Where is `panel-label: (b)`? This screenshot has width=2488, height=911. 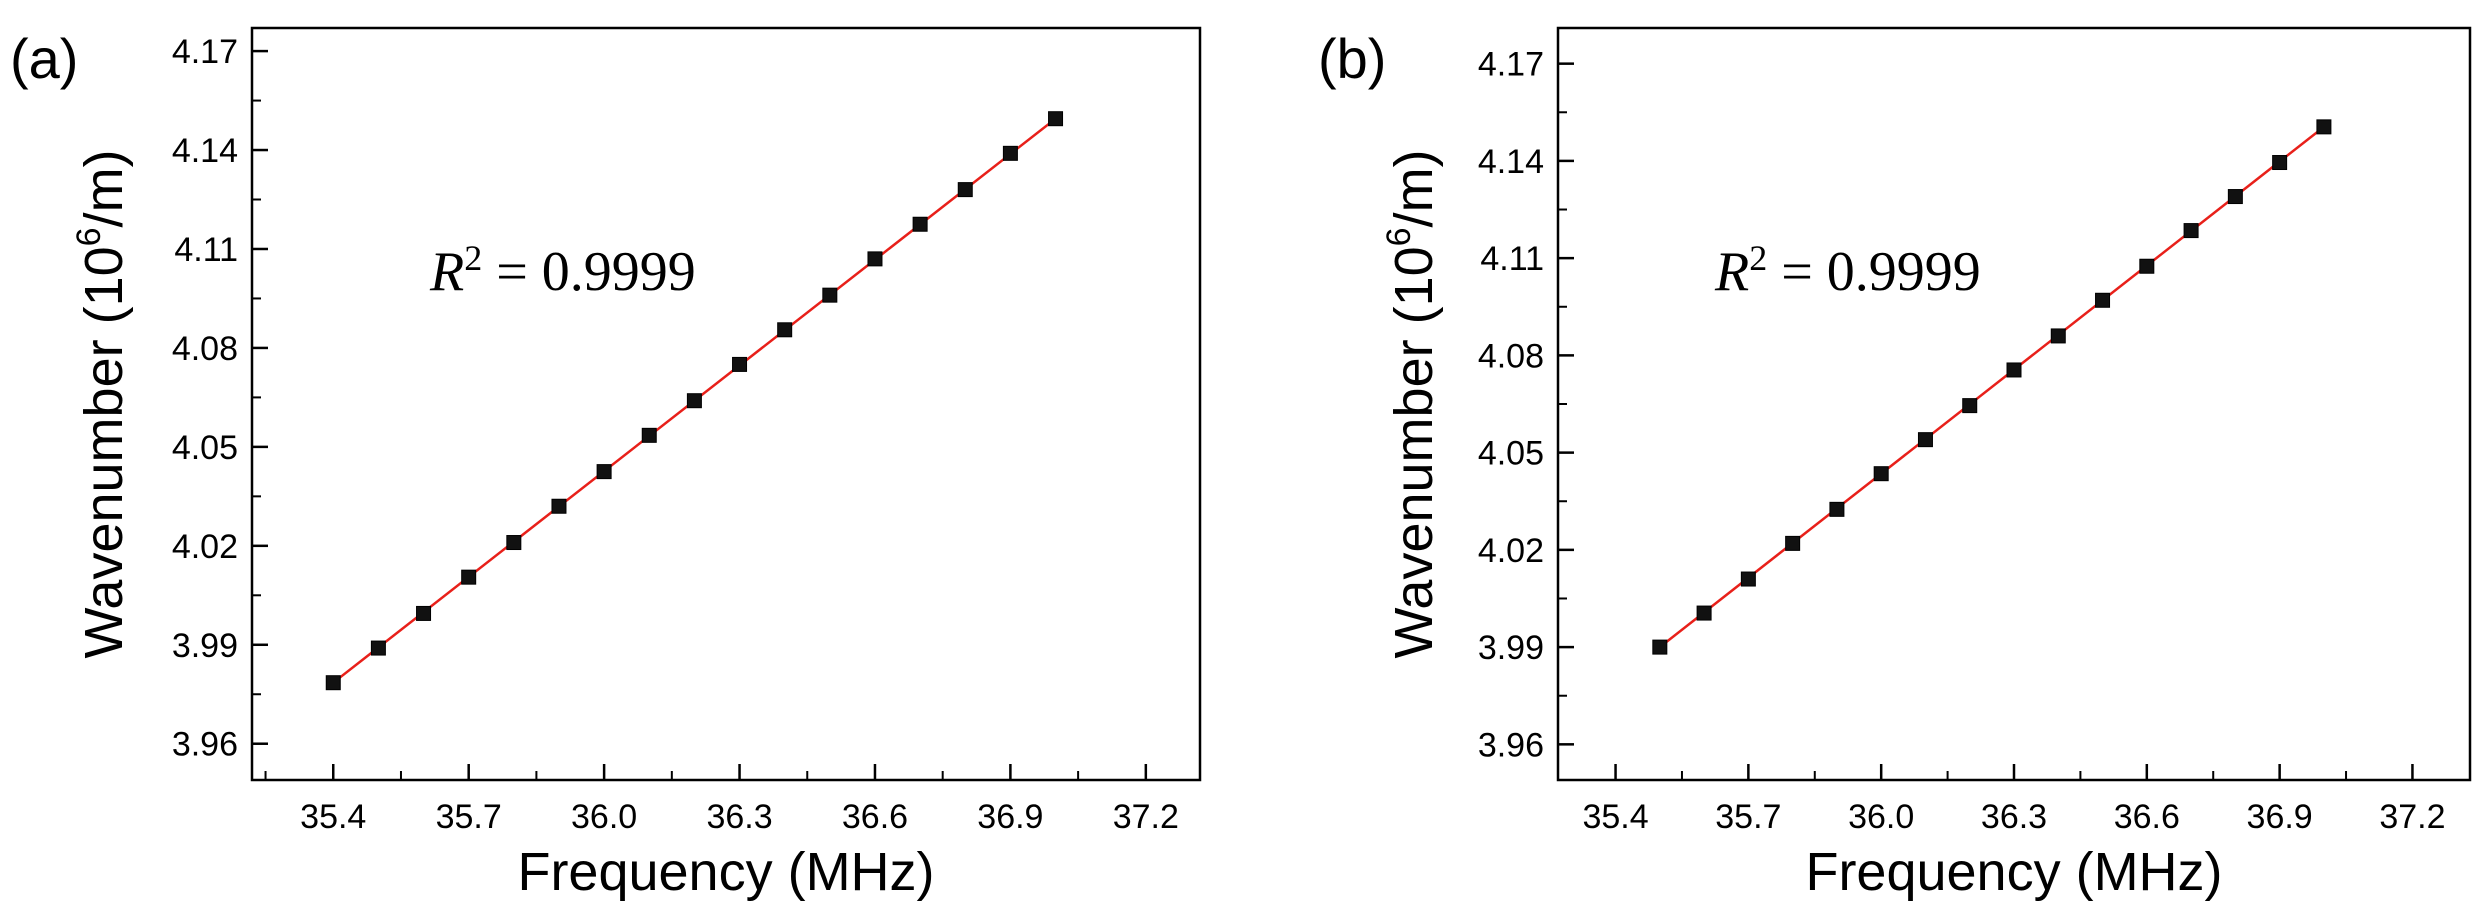 panel-label: (b) is located at coordinates (1352, 58).